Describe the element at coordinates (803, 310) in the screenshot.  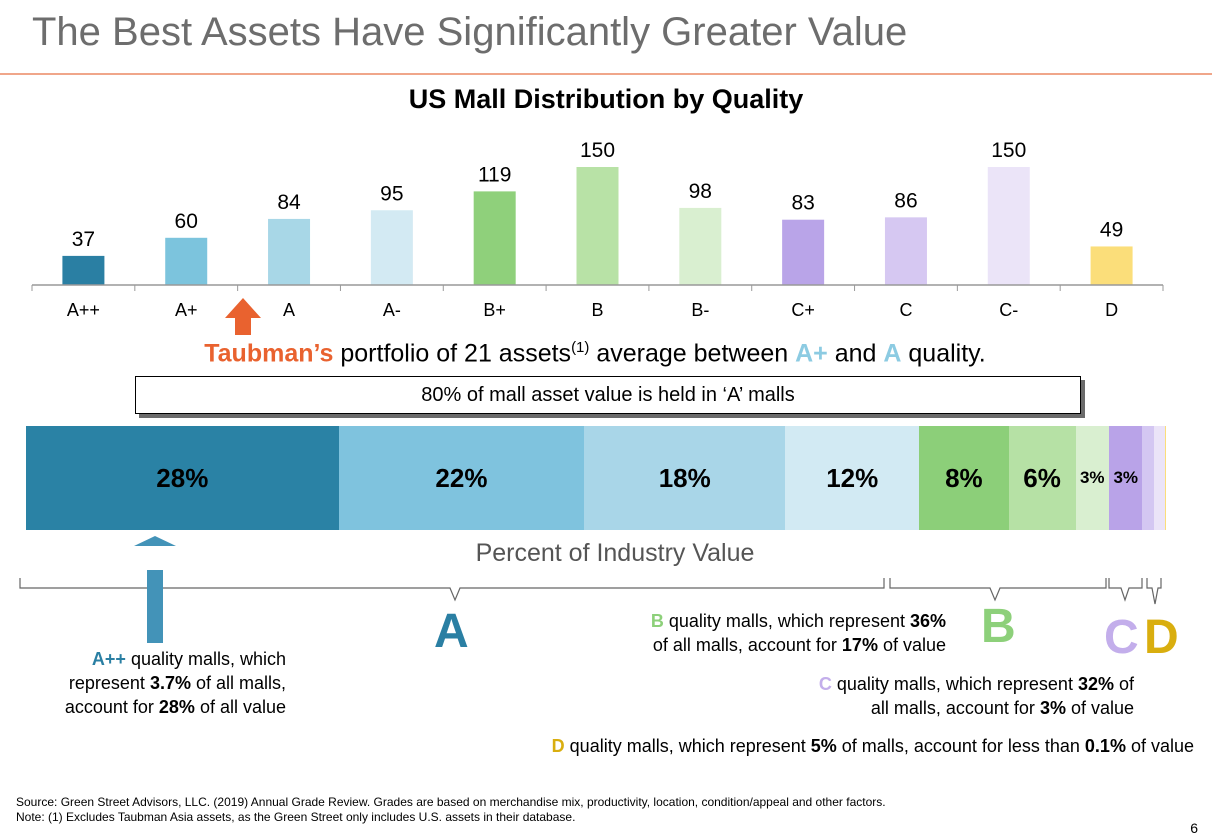
I see `category-label: C+` at that location.